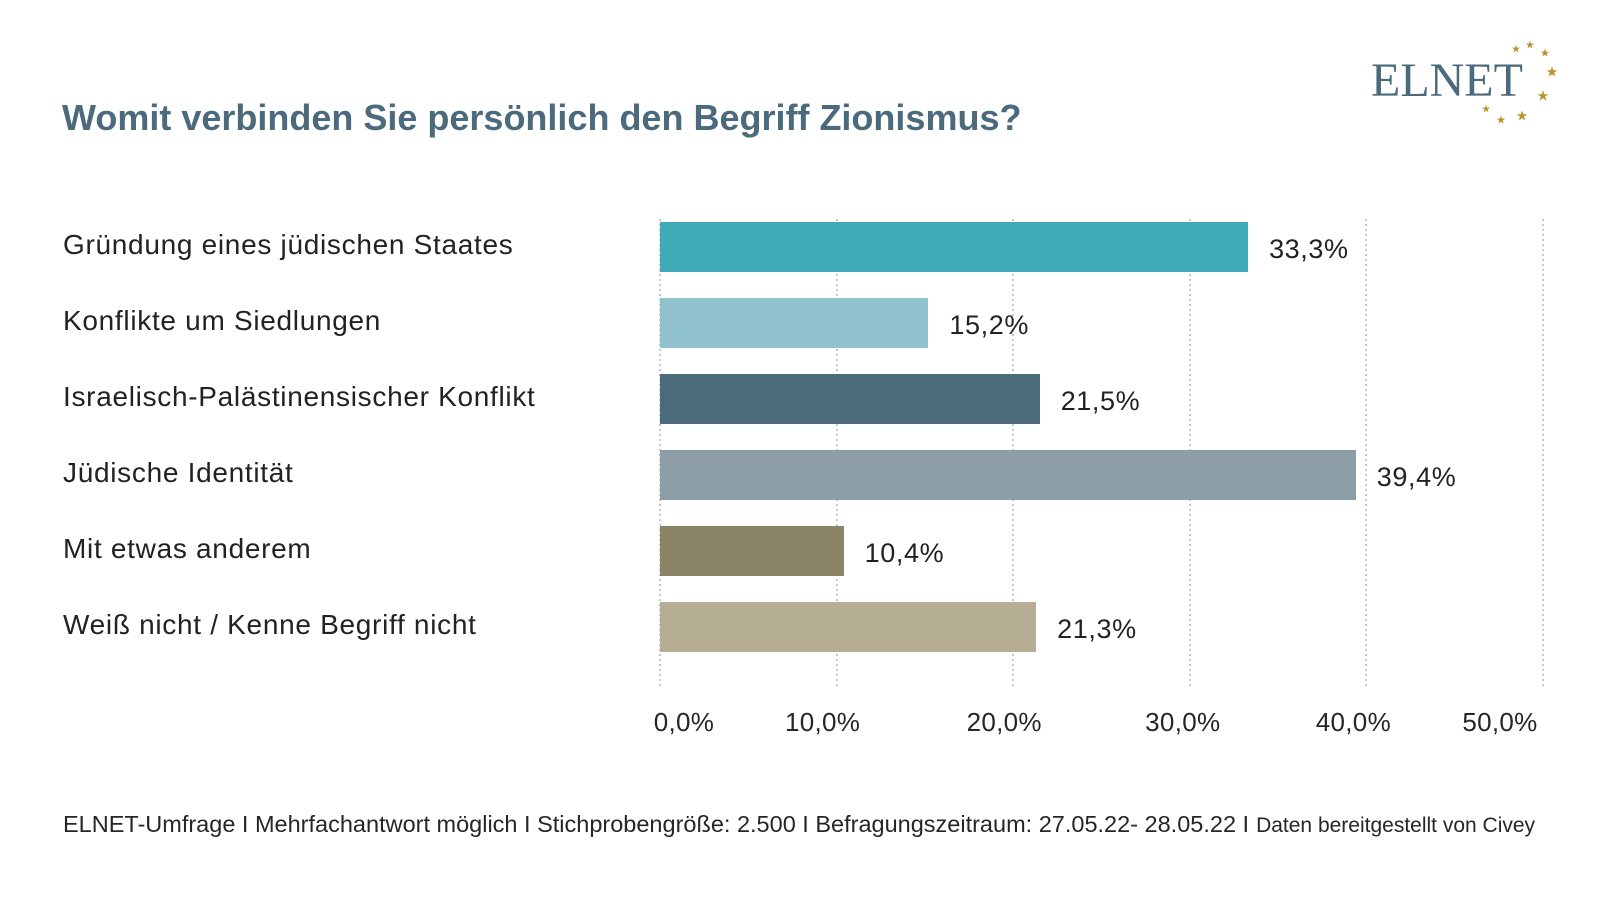  What do you see at coordinates (187, 548) in the screenshot?
I see `category-label-mit-etwas-anderem: Mit etwas anderem` at bounding box center [187, 548].